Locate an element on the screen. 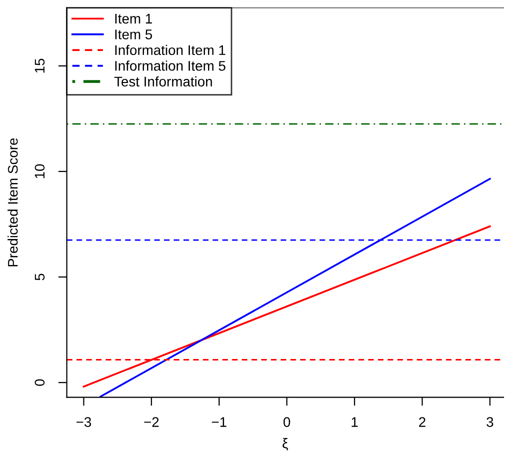 The image size is (506, 462). x-tick-label: −1 is located at coordinates (219, 422).